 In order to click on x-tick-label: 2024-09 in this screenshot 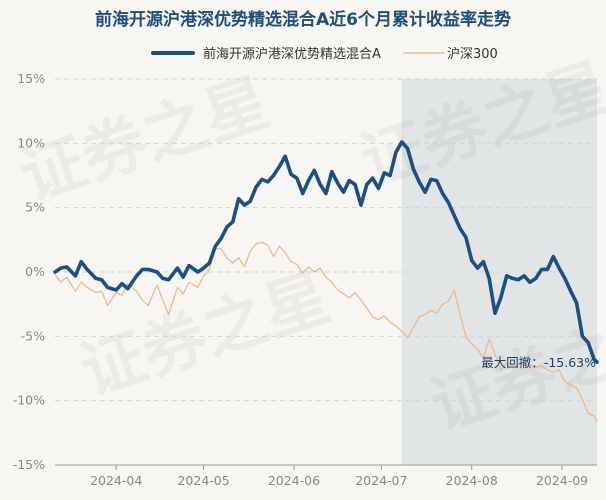, I will do `click(562, 480)`.